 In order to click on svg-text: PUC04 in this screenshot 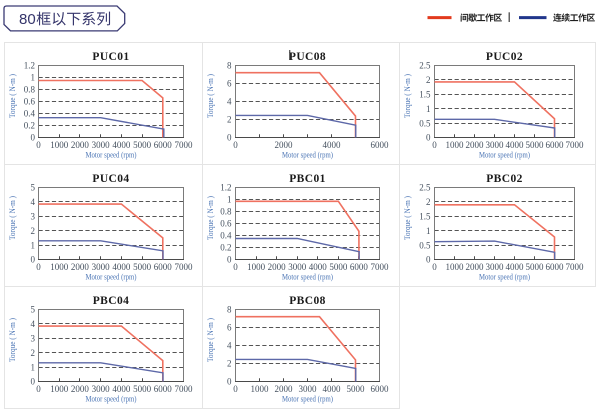, I will do `click(110, 179)`.